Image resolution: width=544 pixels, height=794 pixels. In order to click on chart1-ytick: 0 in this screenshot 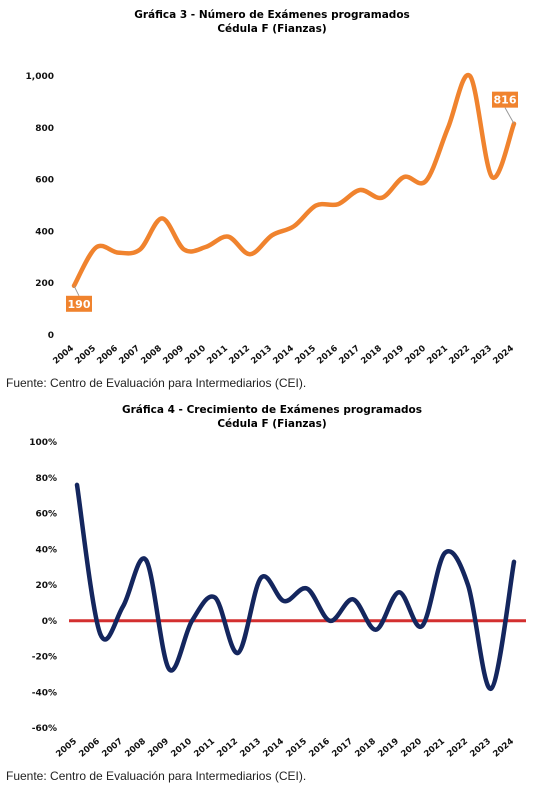, I will do `click(51, 336)`.